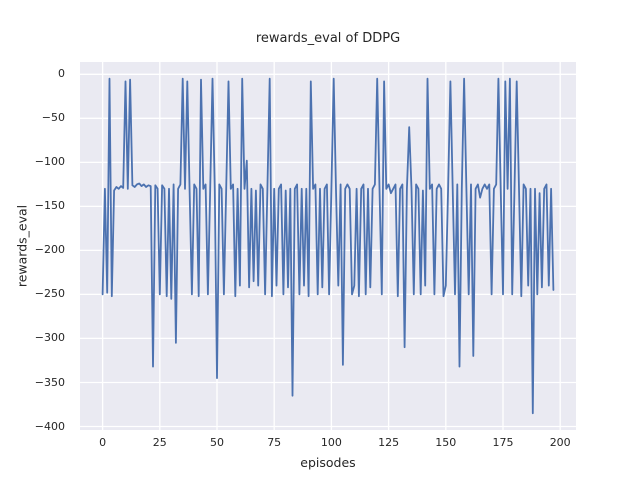 Image resolution: width=640 pixels, height=480 pixels. What do you see at coordinates (53, 118) in the screenshot?
I see `y-tick-label: −50` at bounding box center [53, 118].